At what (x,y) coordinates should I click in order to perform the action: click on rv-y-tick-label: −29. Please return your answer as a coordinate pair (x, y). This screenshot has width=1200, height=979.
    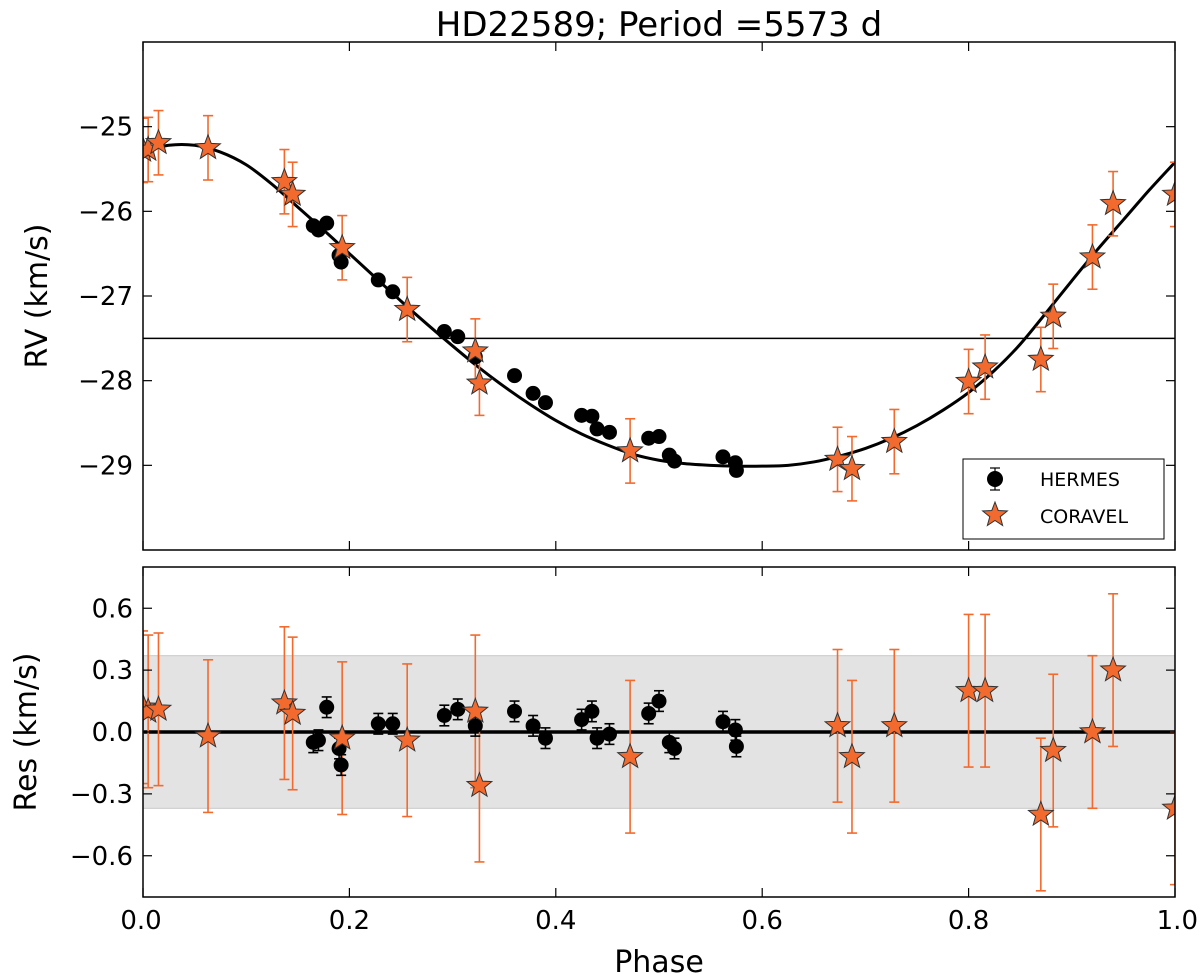
    Looking at the image, I should click on (105, 466).